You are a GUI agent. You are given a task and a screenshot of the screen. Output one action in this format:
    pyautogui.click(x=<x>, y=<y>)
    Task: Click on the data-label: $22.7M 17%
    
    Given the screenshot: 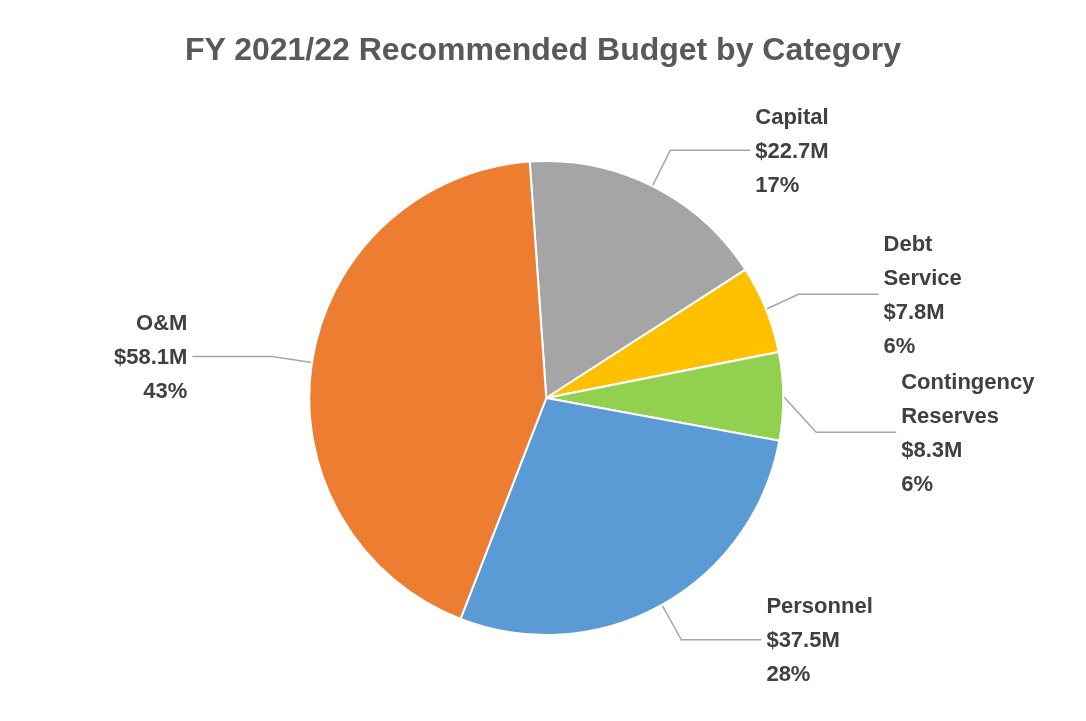 What is the action you would take?
    pyautogui.click(x=792, y=167)
    